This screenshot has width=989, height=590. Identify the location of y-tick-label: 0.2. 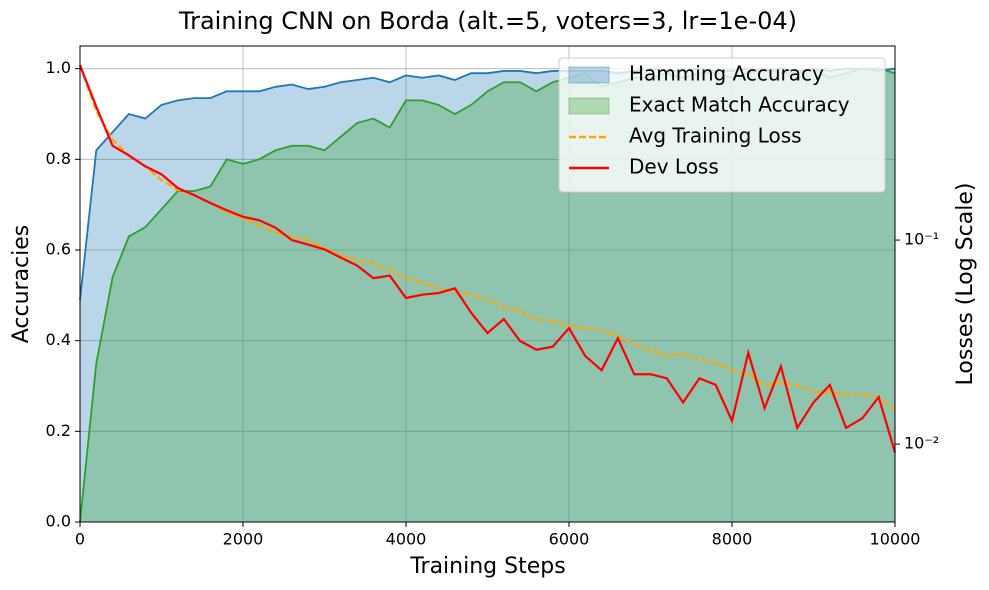
(58, 430).